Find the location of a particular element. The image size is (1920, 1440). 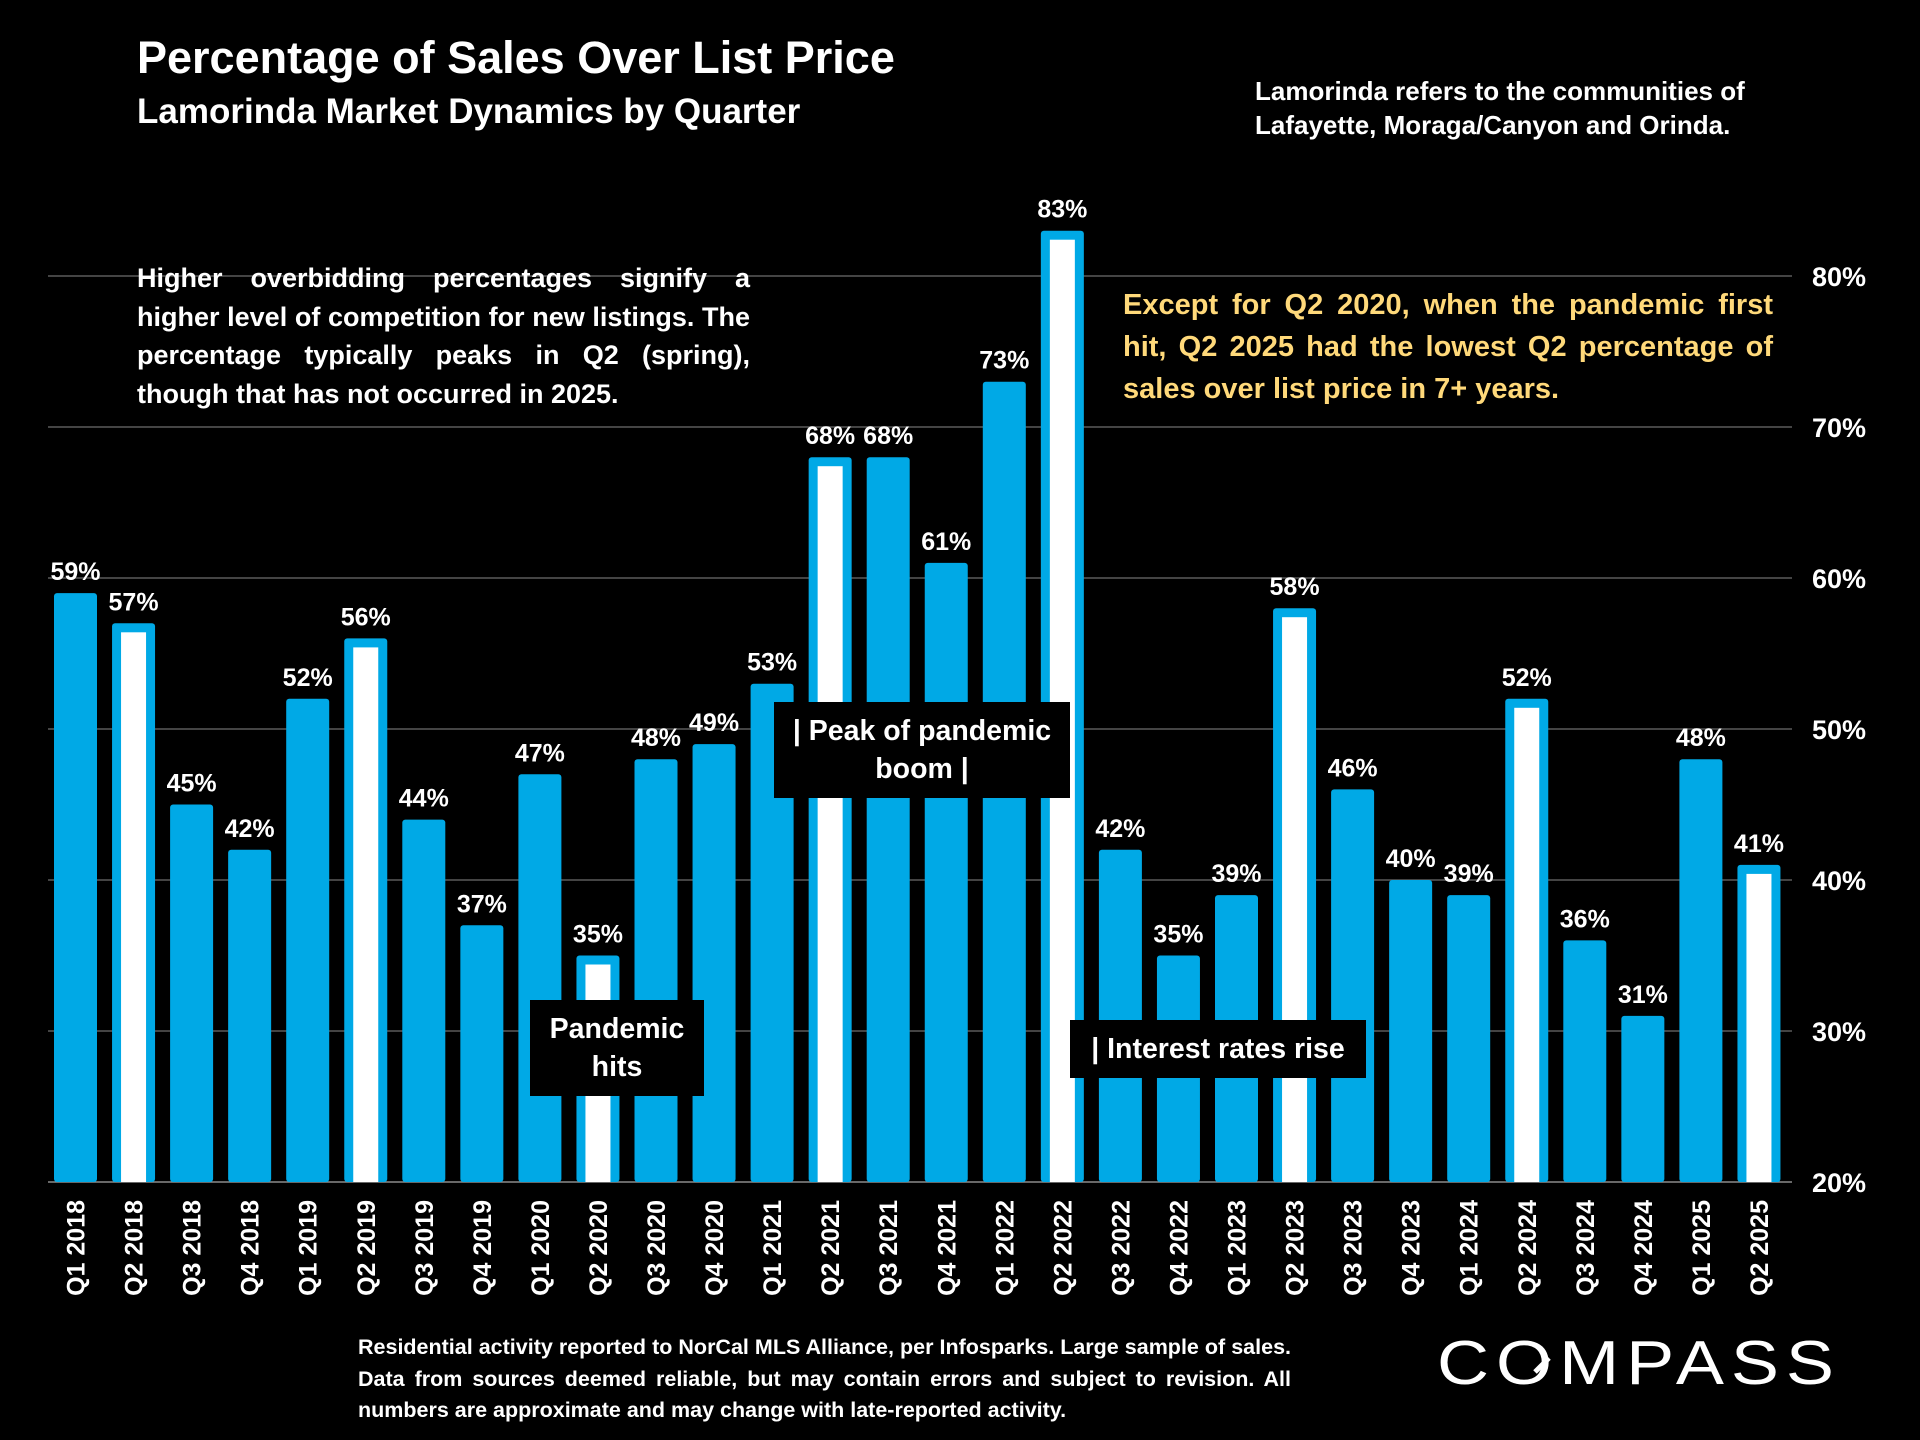

bar-value-label: 39% is located at coordinates (1469, 874).